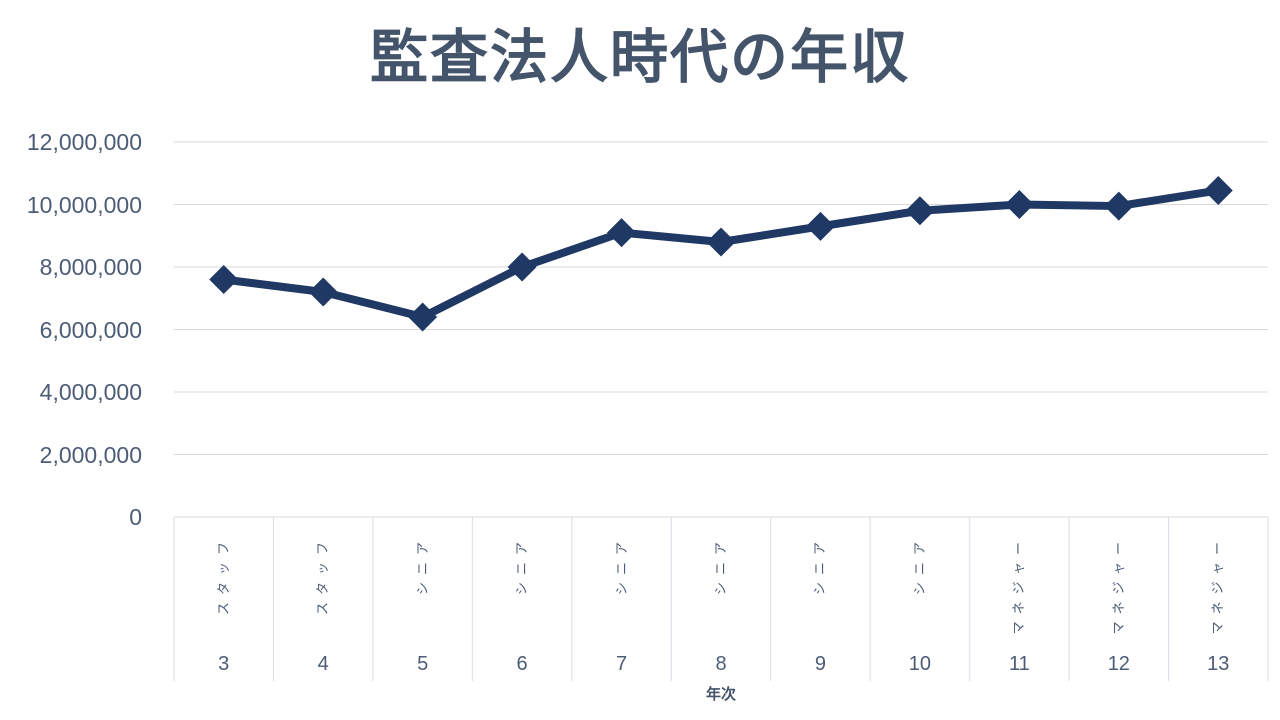  Describe the element at coordinates (90, 392) in the screenshot. I see `y-axis-tick-label: 4,000,000` at that location.